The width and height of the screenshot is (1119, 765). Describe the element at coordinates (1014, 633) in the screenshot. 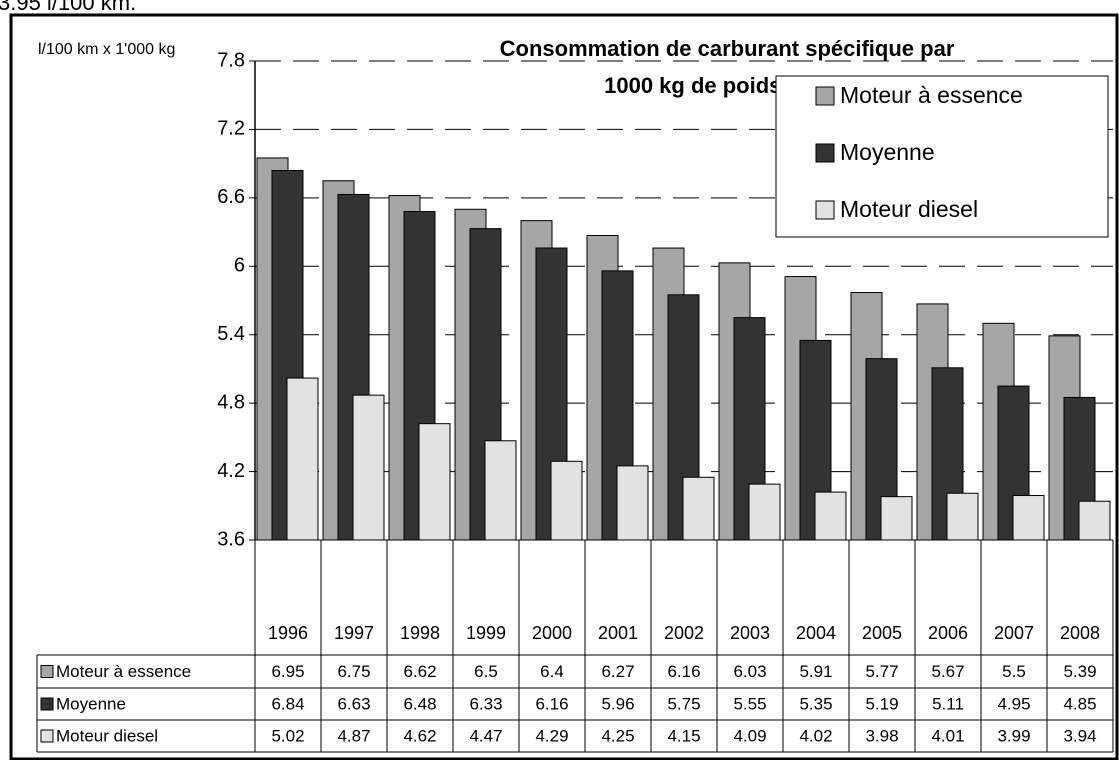

I see `x-tick-label: 2007` at that location.